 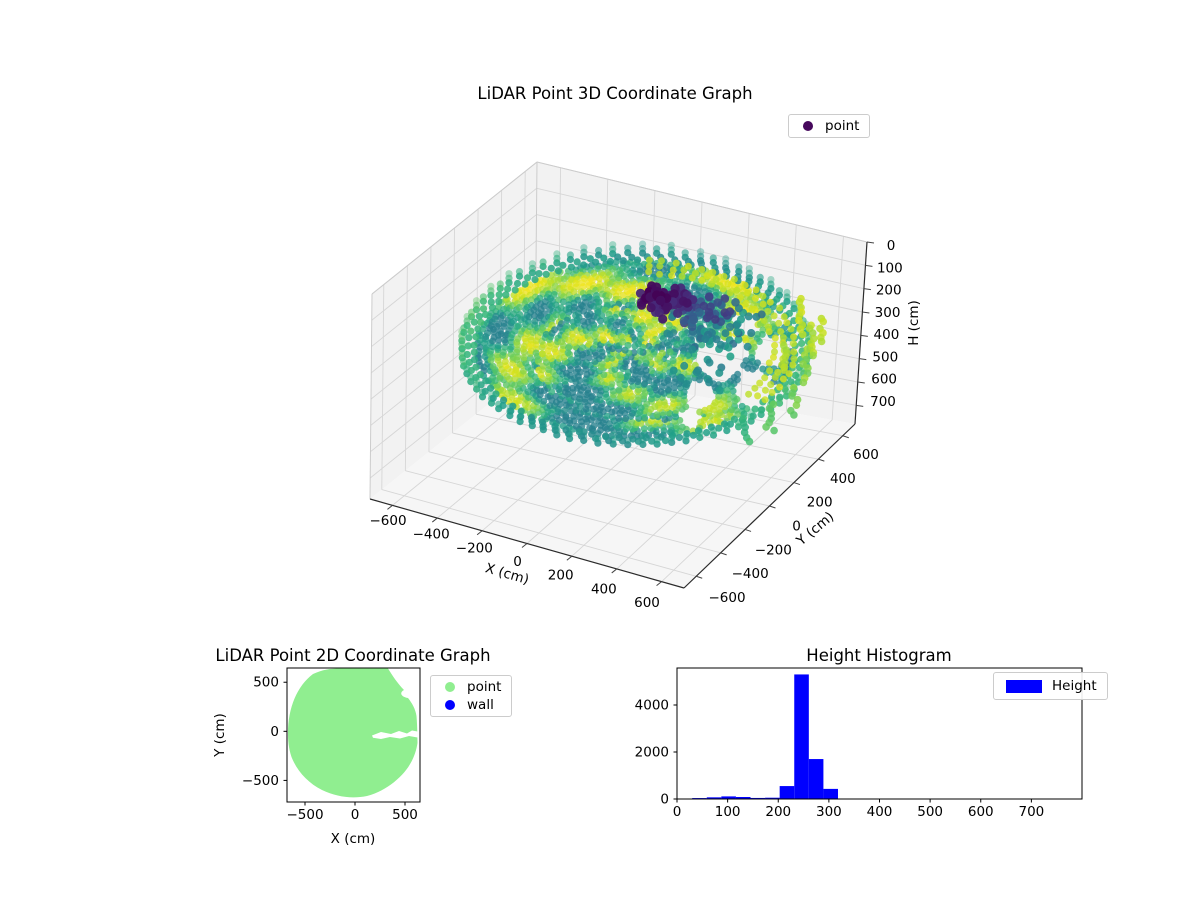 What do you see at coordinates (652, 752) in the screenshot?
I see `svg-text: 2000` at bounding box center [652, 752].